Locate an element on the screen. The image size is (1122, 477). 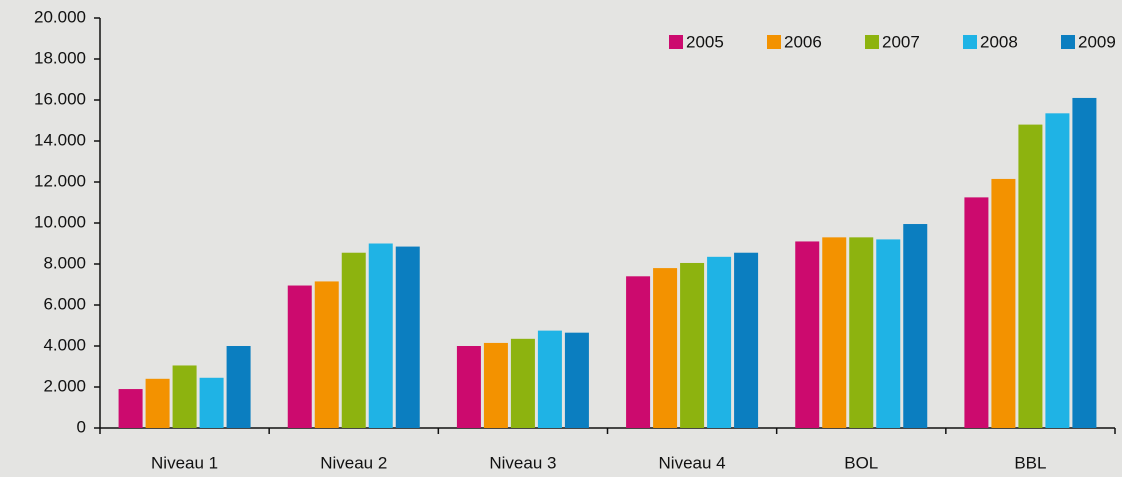
y-tick-label: 6.000 is located at coordinates (64, 303).